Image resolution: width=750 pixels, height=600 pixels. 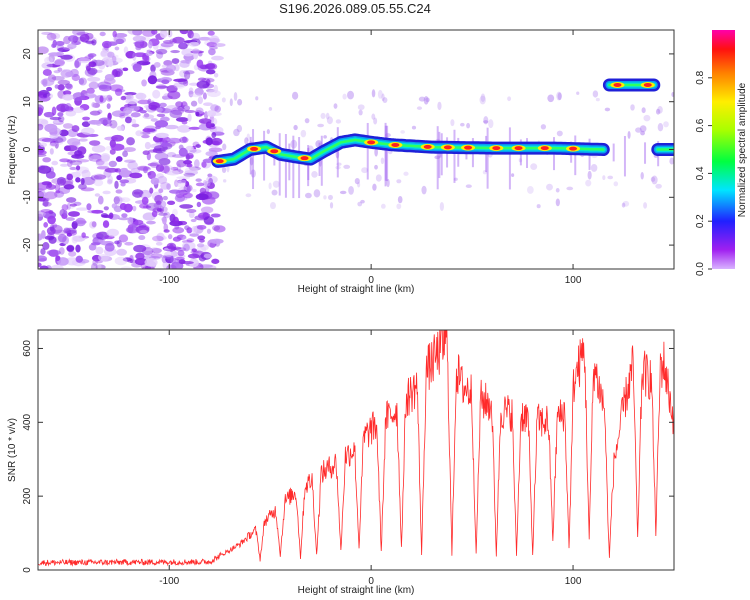 What do you see at coordinates (27, 149) in the screenshot?
I see `spectrogram-y-tick-label: 0` at bounding box center [27, 149].